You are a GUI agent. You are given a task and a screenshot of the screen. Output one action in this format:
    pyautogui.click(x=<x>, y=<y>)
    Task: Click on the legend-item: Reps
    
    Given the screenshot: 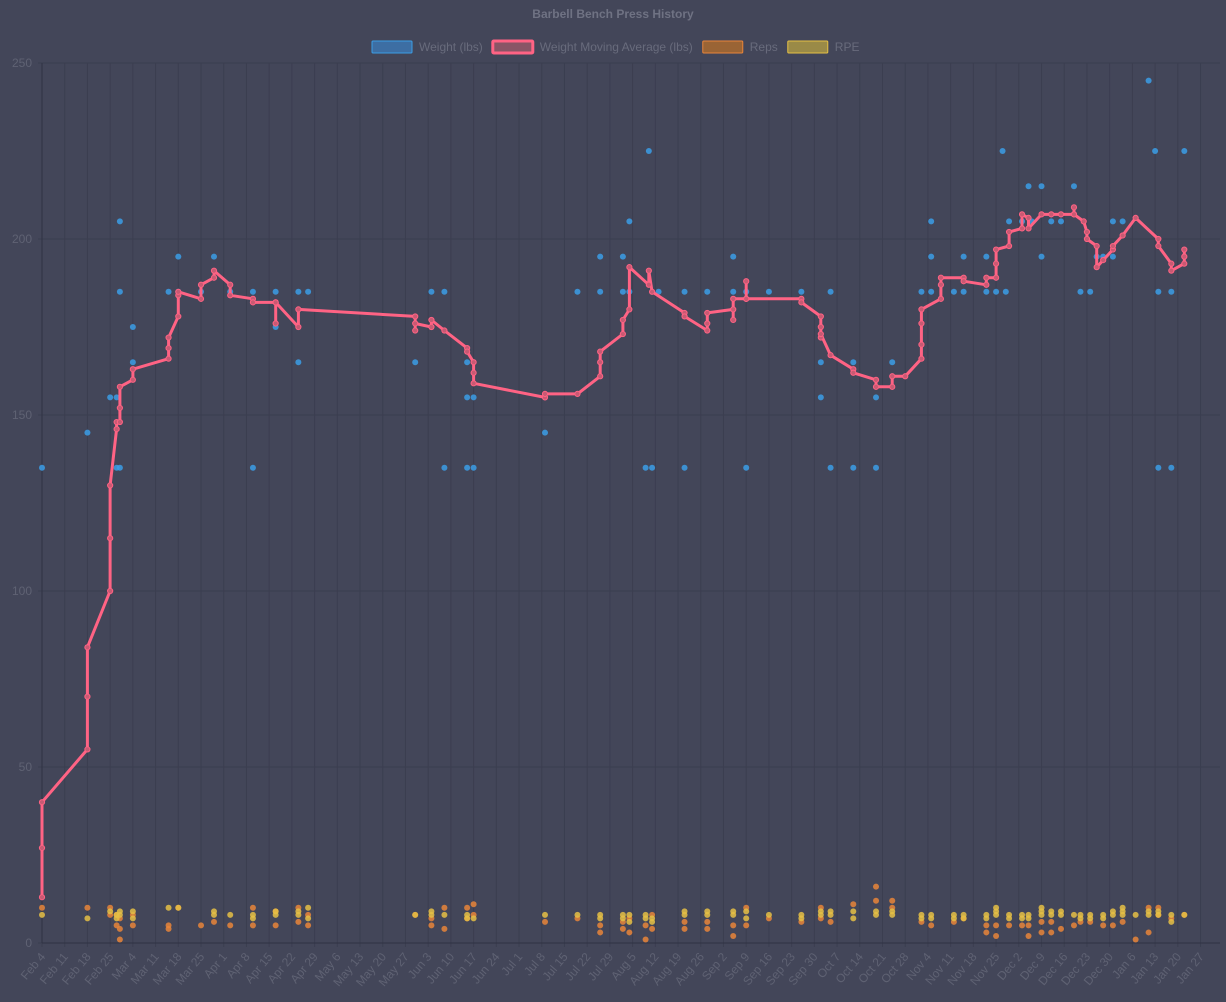 What is the action you would take?
    pyautogui.click(x=740, y=47)
    